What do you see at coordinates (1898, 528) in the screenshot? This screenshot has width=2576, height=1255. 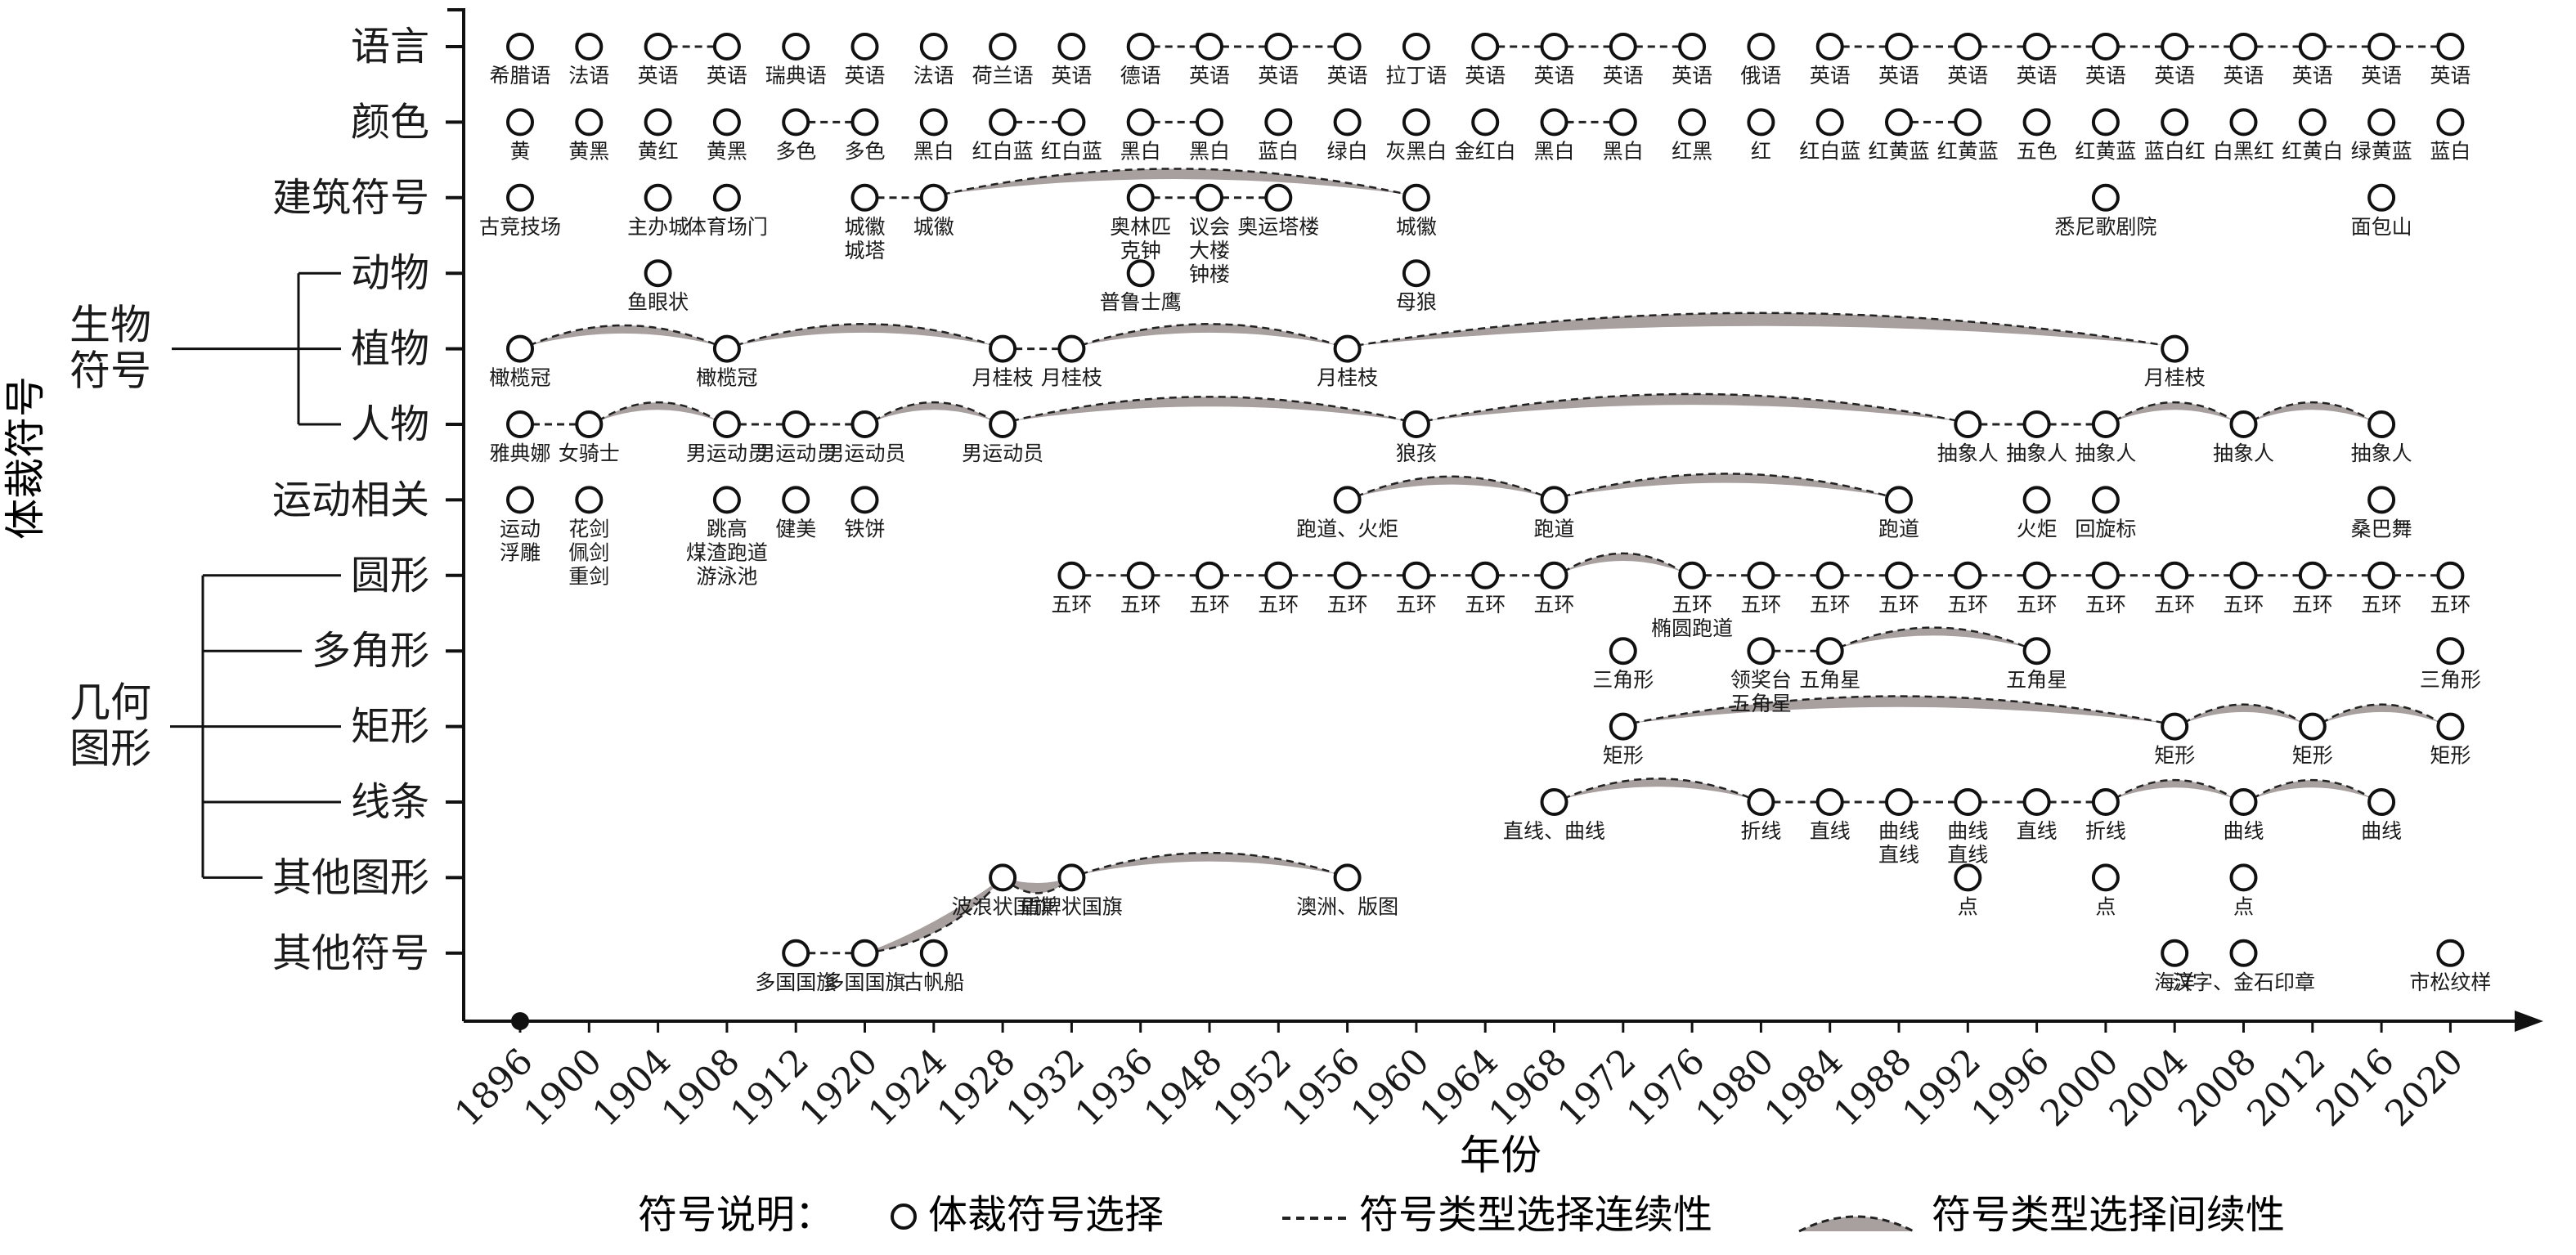 I see `point-label: 跑道` at bounding box center [1898, 528].